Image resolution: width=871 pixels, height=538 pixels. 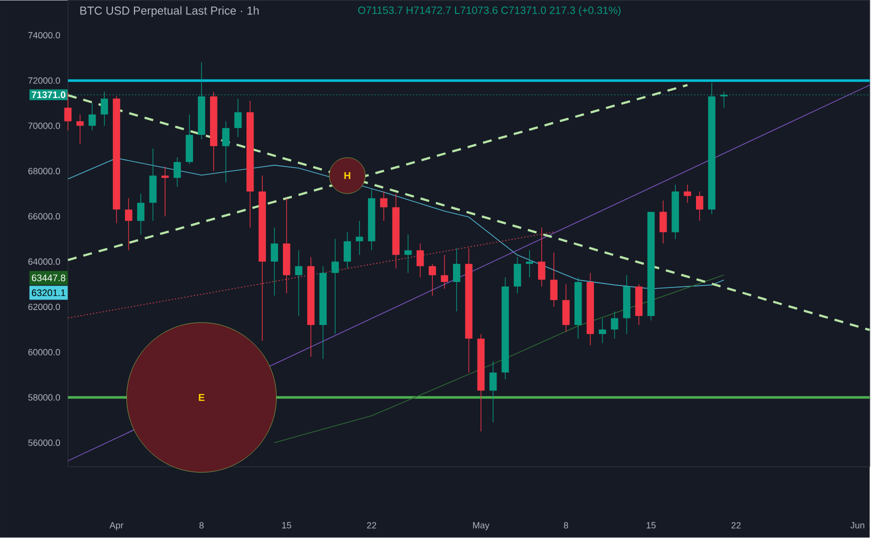 What do you see at coordinates (117, 526) in the screenshot?
I see `x-tick-label: Apr` at bounding box center [117, 526].